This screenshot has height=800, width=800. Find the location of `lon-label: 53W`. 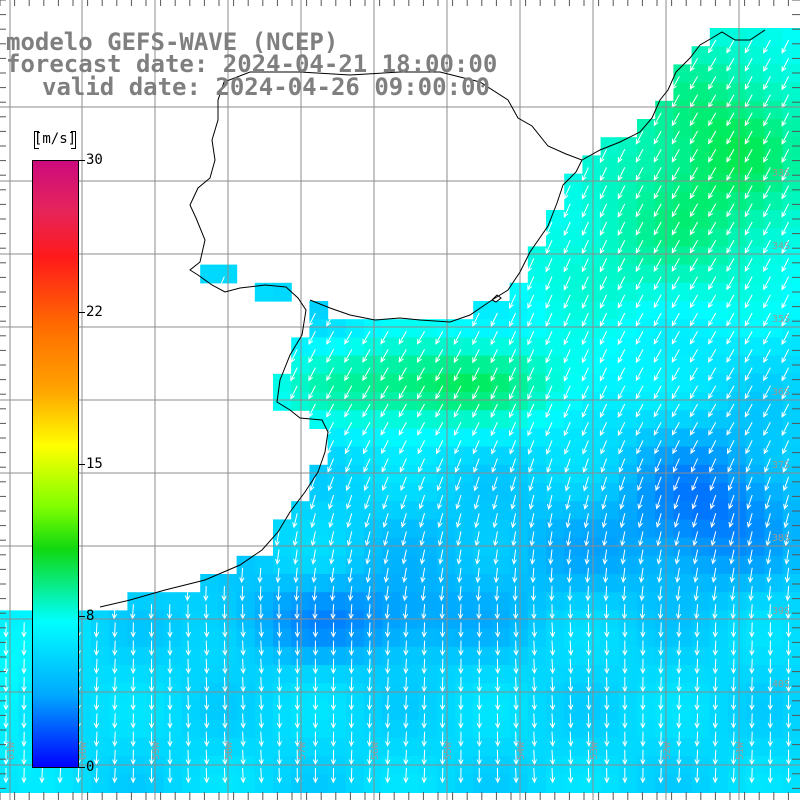

lon-label: 53W is located at coordinates (594, 750).